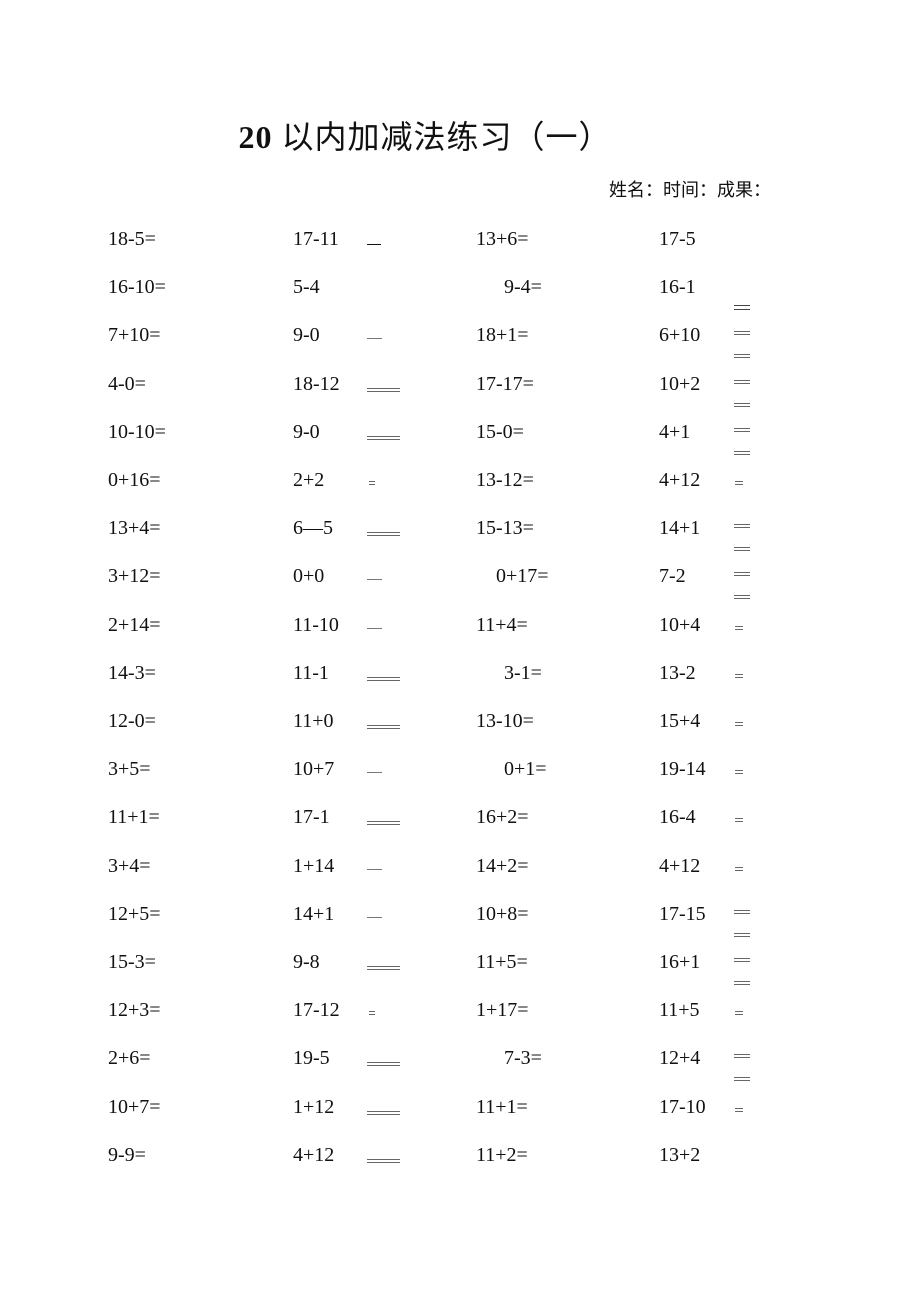 This screenshot has height=1301, width=920. I want to click on exercise-item: 19-5, so click(311, 1058).